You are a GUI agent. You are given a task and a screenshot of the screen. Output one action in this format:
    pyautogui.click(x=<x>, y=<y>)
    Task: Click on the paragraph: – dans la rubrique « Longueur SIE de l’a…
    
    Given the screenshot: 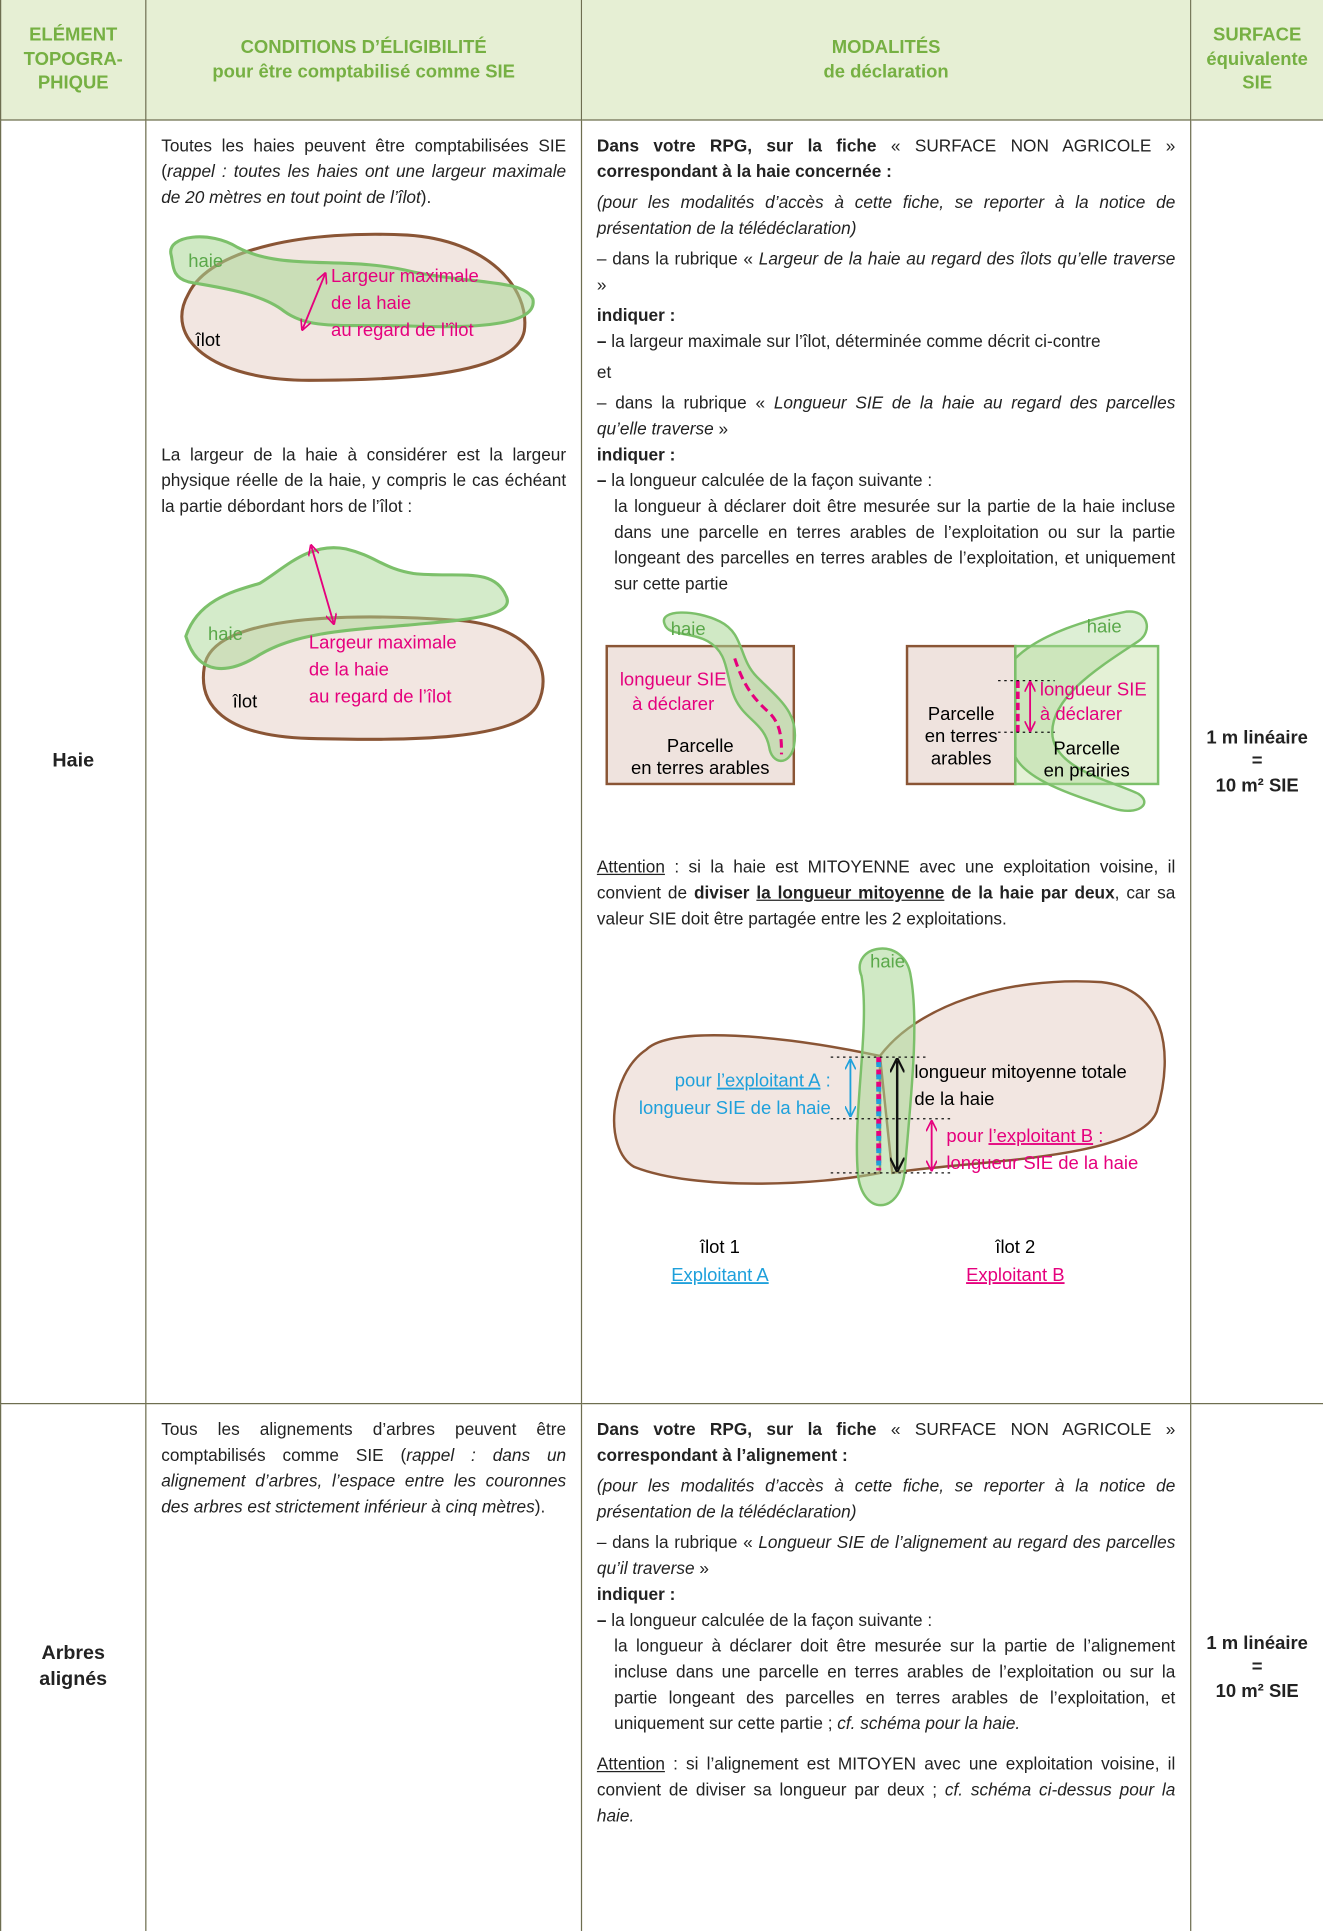 What is the action you would take?
    pyautogui.click(x=886, y=1556)
    